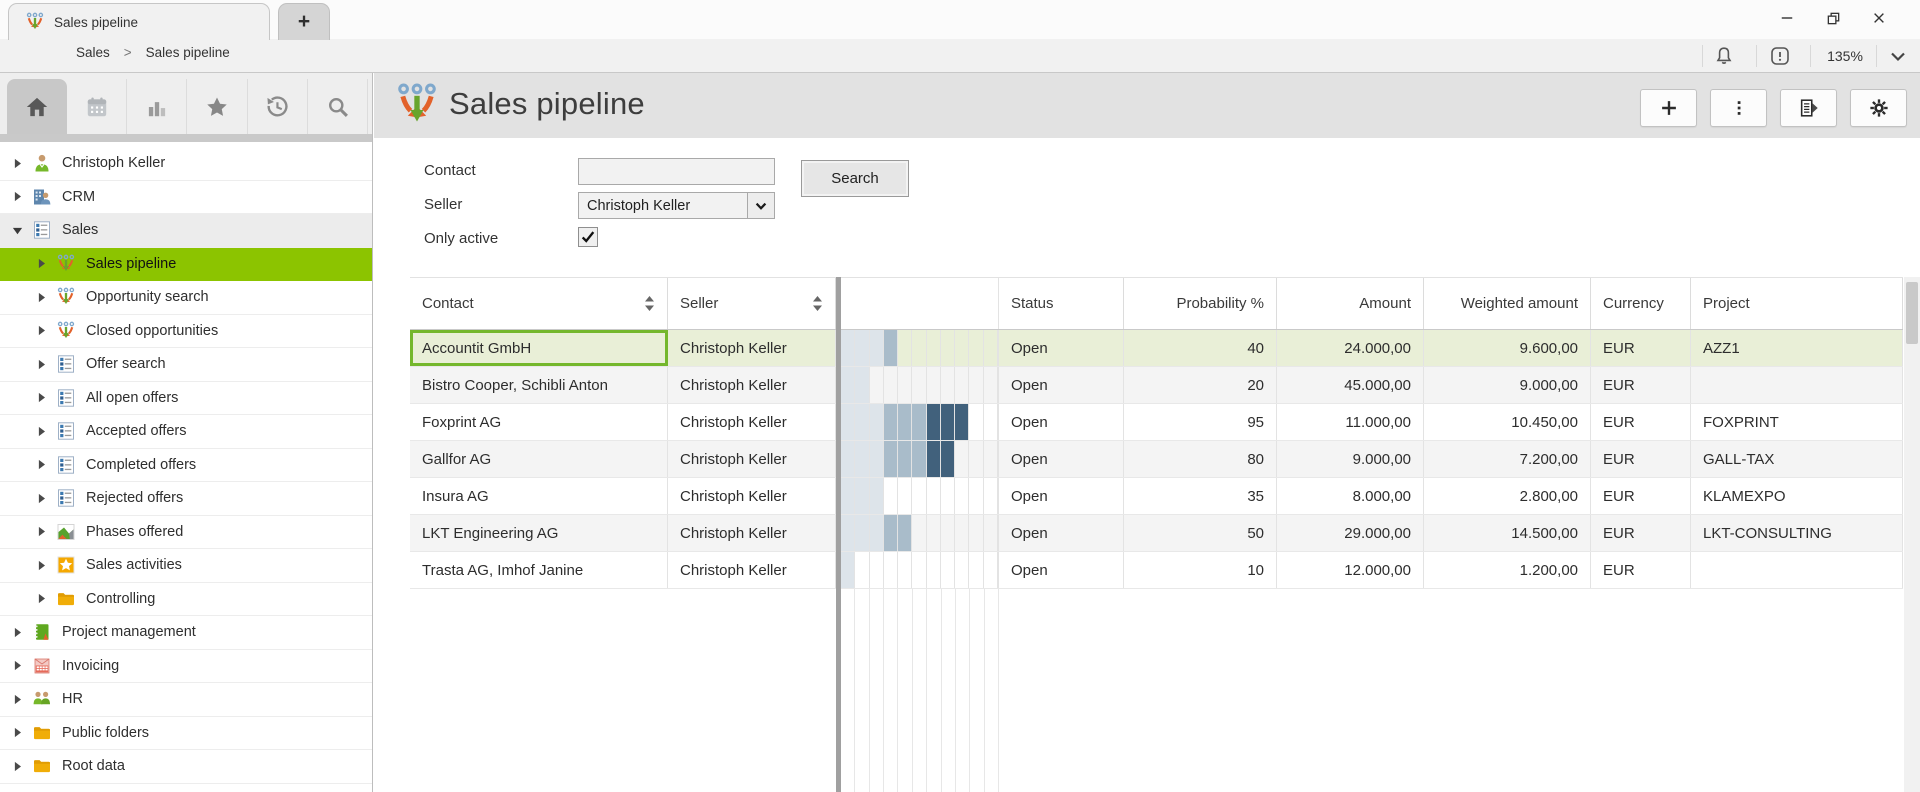  What do you see at coordinates (186, 365) in the screenshot?
I see `sidebar-item-offer-search: Offer search` at bounding box center [186, 365].